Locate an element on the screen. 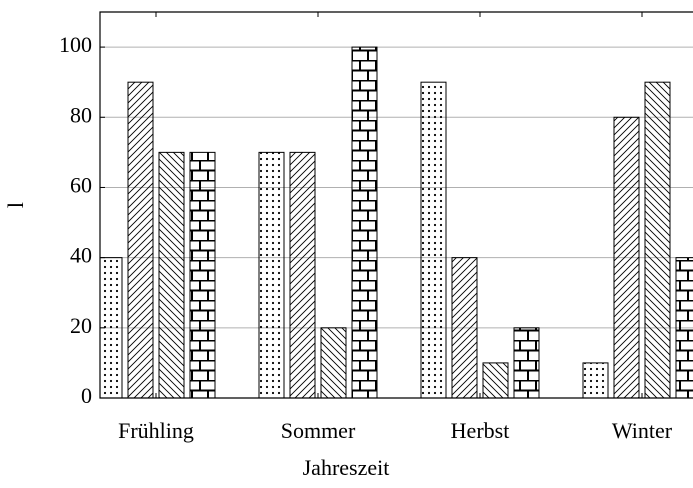  x-tick-label: Herbst is located at coordinates (480, 430).